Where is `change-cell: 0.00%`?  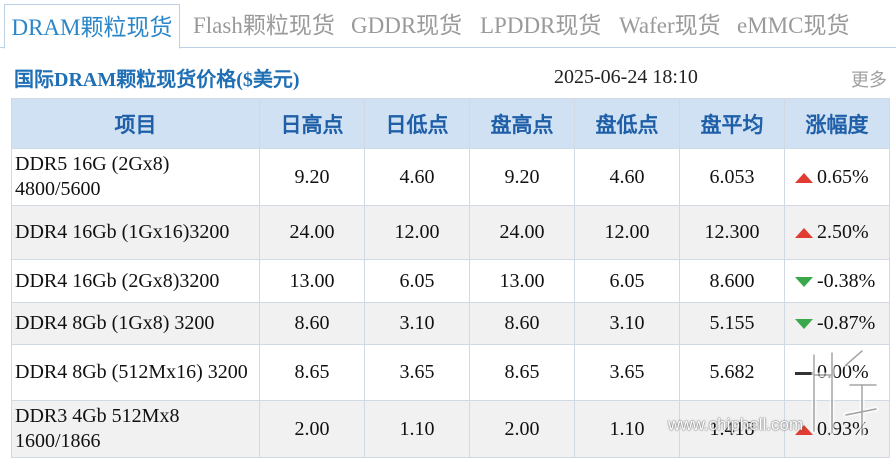 change-cell: 0.00% is located at coordinates (837, 372).